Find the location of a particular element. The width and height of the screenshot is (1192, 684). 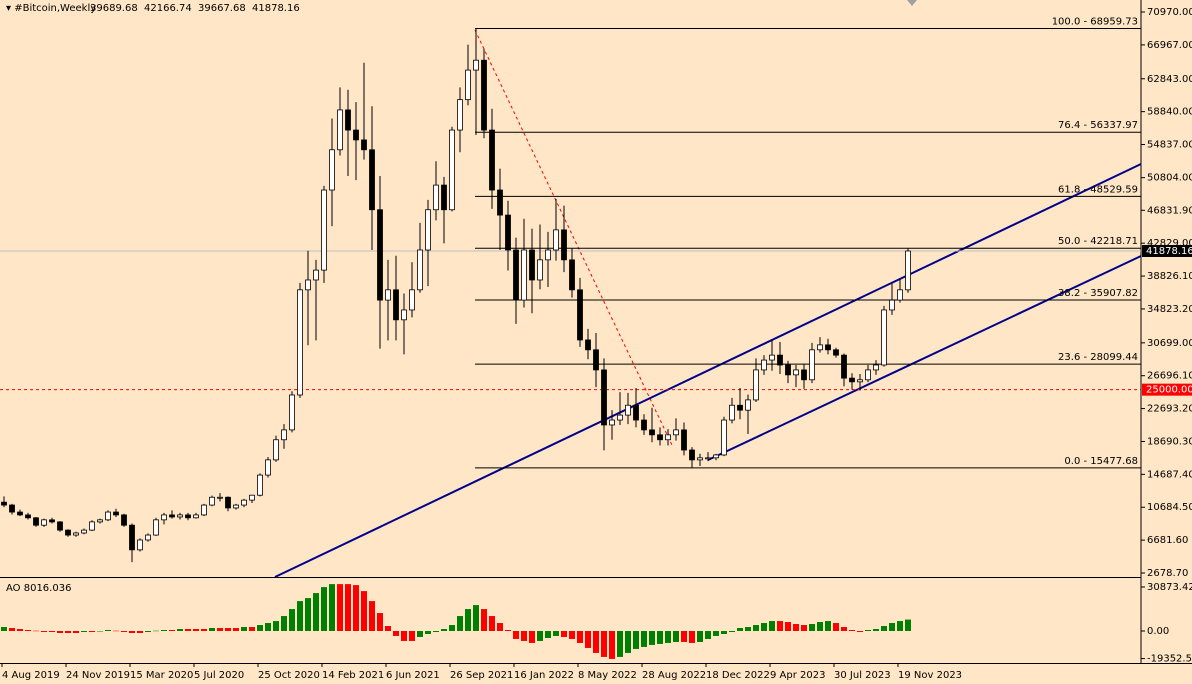

x-tick-label: 16 Jan 2022 is located at coordinates (544, 675).